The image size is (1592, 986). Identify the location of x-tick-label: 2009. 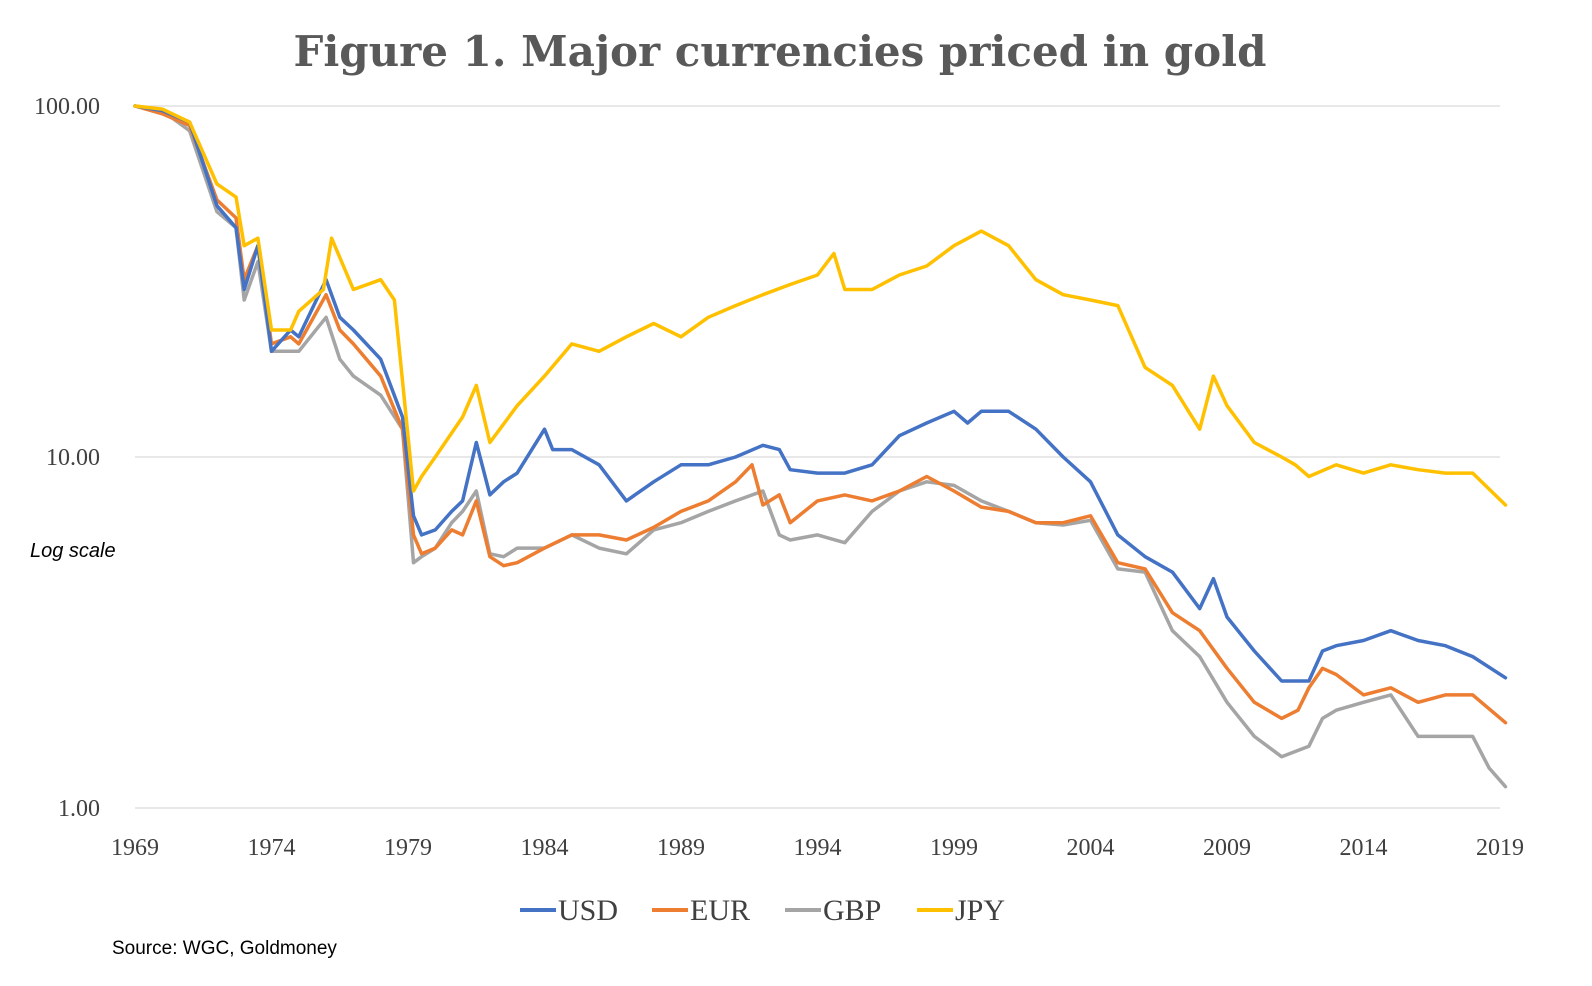
(1227, 848).